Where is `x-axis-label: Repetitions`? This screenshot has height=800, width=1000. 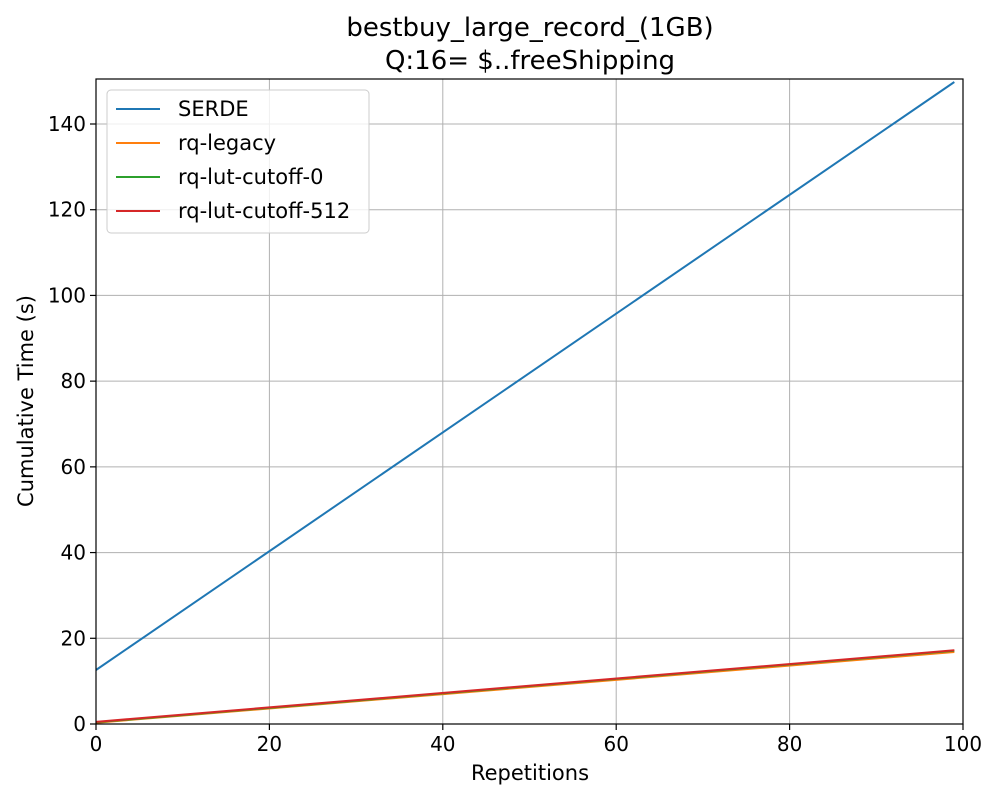 x-axis-label: Repetitions is located at coordinates (530, 773).